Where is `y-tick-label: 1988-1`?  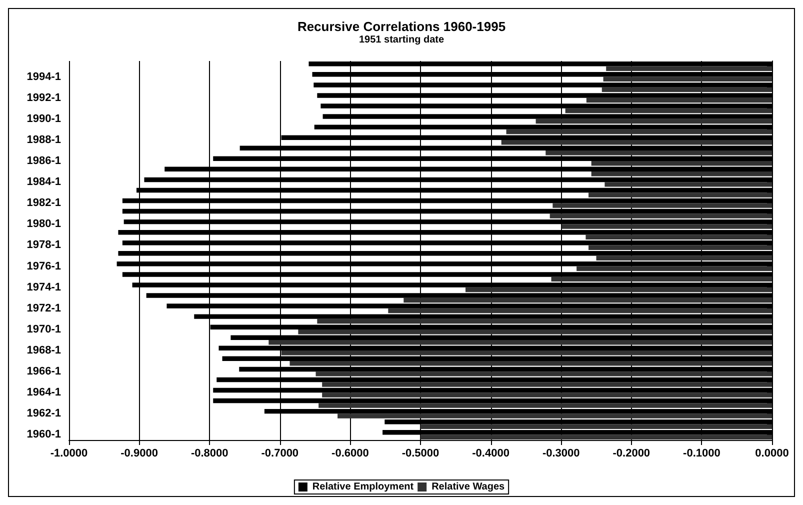
y-tick-label: 1988-1 is located at coordinates (43, 140).